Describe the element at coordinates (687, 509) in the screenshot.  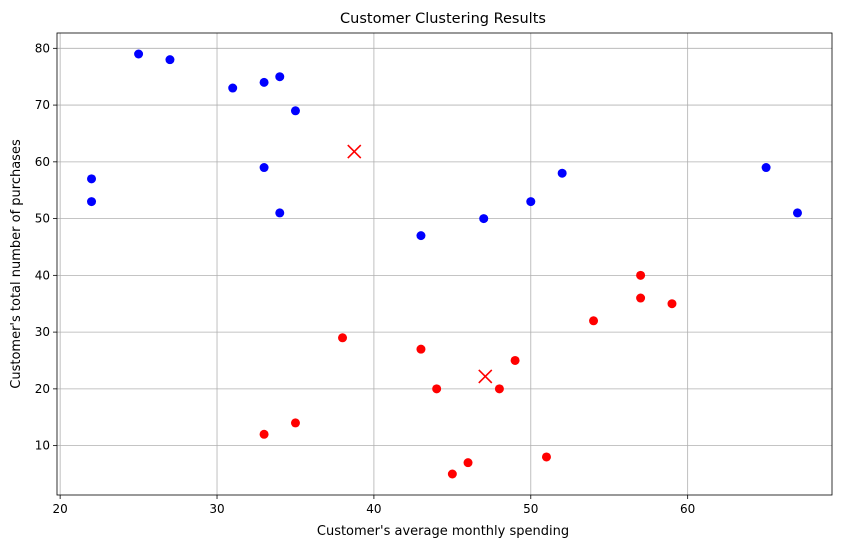
I see `x-tick-label: 60` at that location.